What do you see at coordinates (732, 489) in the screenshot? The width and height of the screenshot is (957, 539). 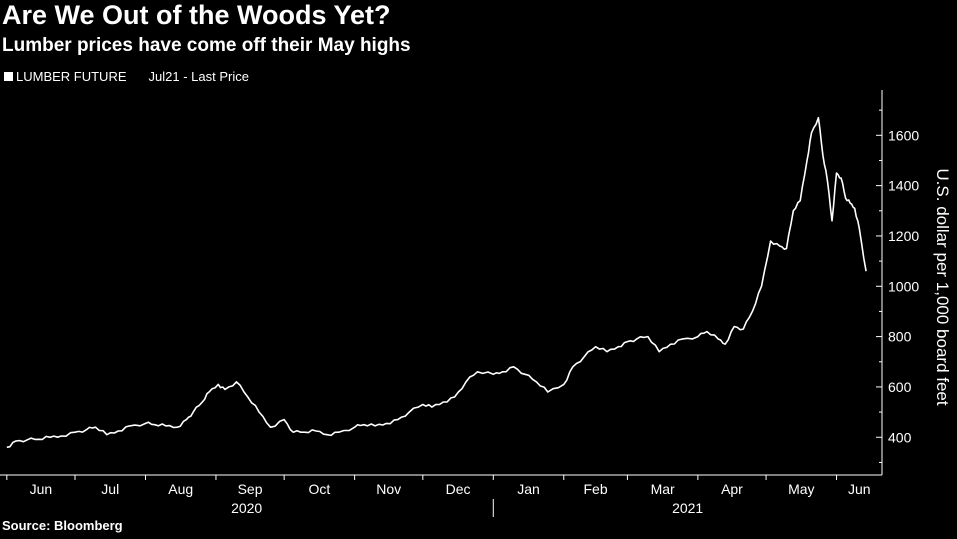 I see `x-tick-label: Apr` at bounding box center [732, 489].